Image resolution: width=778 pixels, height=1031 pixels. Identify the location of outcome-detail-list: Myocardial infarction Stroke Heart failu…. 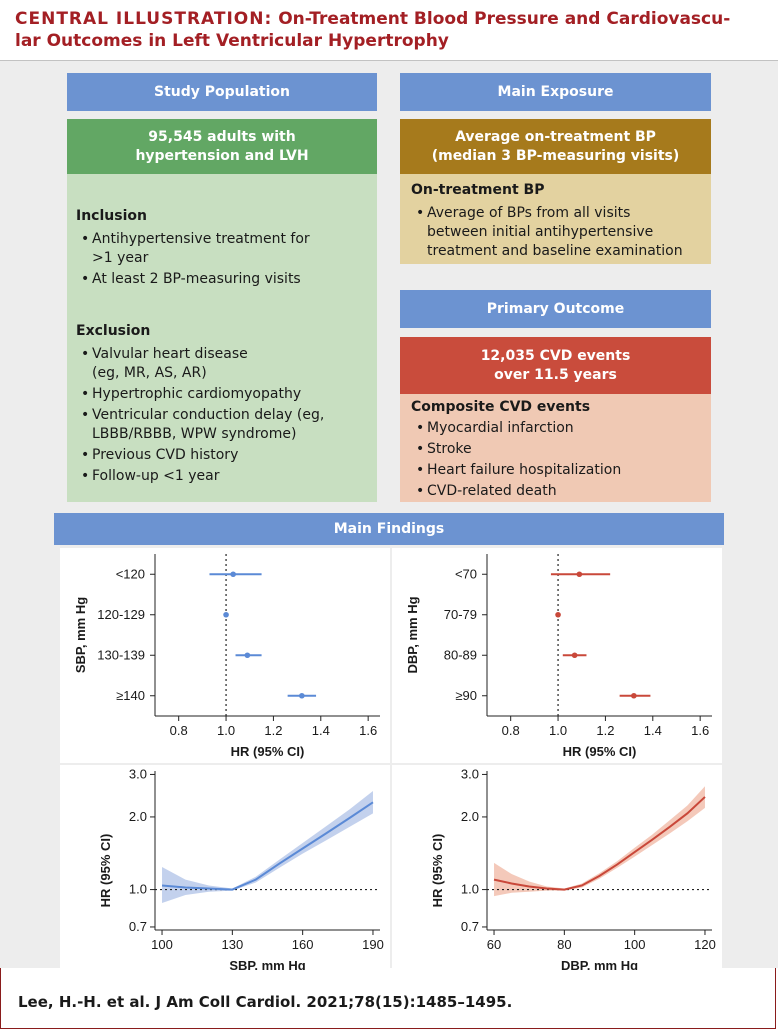
(551, 461).